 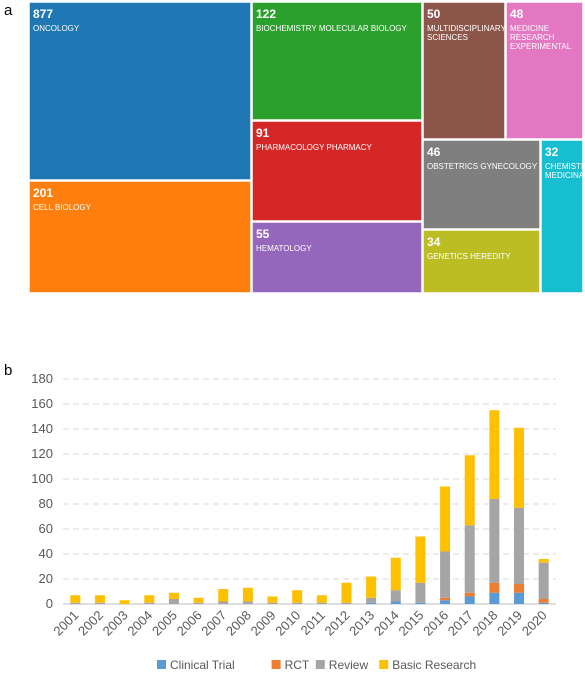 I want to click on x-tick-label: 2016, so click(x=435, y=623).